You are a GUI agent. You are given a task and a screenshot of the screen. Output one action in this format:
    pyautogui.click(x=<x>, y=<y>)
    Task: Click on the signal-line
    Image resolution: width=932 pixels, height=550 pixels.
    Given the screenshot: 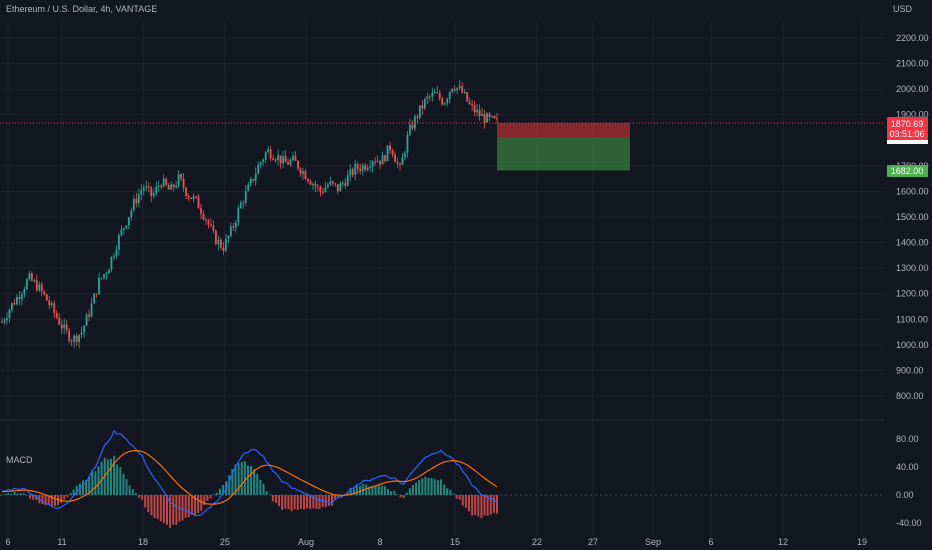 What is the action you would take?
    pyautogui.click(x=249, y=477)
    